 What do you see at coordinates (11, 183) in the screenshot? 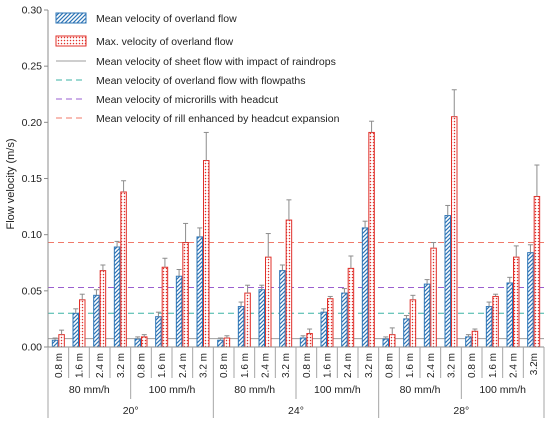
I see `y-axis-label: Flow velocity (m/s)` at bounding box center [11, 183].